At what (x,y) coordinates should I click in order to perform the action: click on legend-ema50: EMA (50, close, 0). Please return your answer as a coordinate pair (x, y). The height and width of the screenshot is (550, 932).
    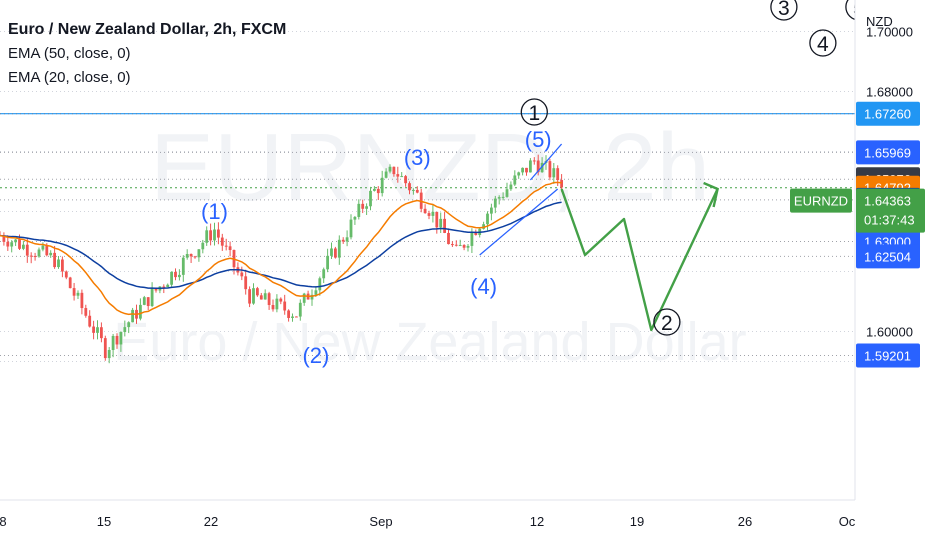
    Looking at the image, I should click on (69, 53).